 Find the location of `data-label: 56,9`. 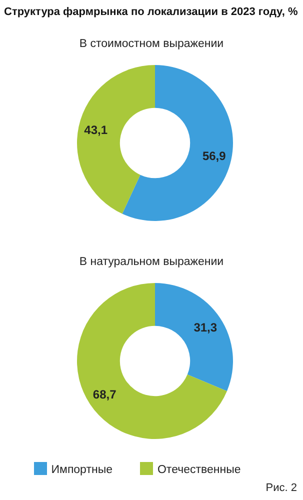

data-label: 56,9 is located at coordinates (214, 156).